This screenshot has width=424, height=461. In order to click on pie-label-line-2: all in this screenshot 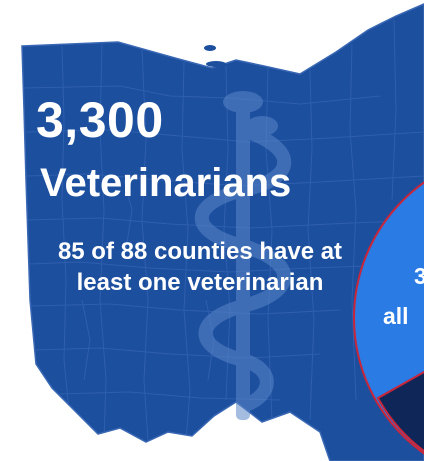, I will do `click(396, 316)`.